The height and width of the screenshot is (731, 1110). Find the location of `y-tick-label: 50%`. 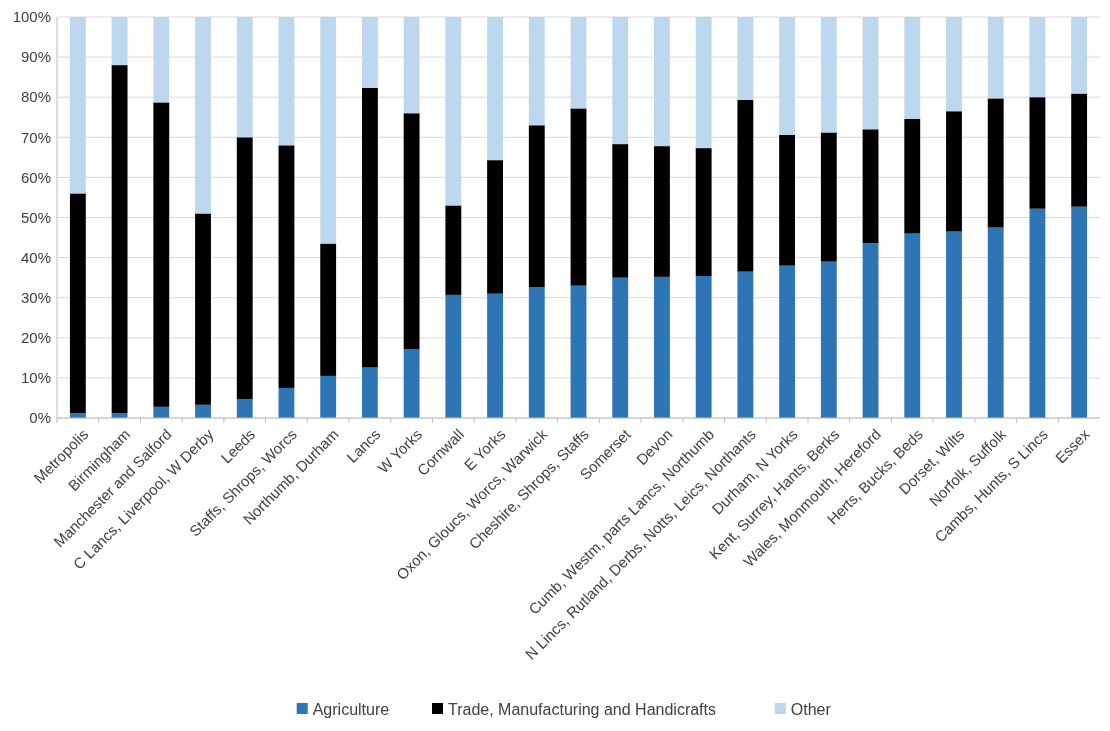

y-tick-label: 50% is located at coordinates (35, 217).